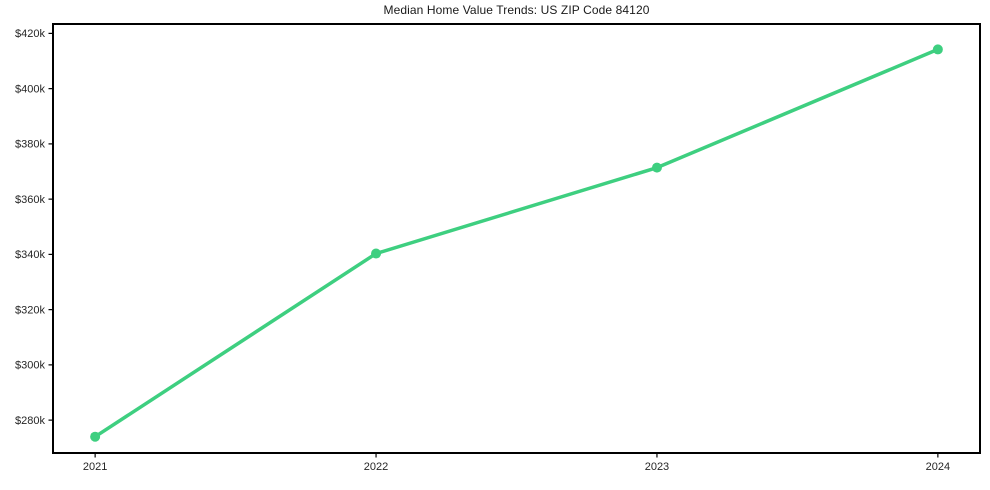  What do you see at coordinates (30, 310) in the screenshot?
I see `y-tick-label: $320k` at bounding box center [30, 310].